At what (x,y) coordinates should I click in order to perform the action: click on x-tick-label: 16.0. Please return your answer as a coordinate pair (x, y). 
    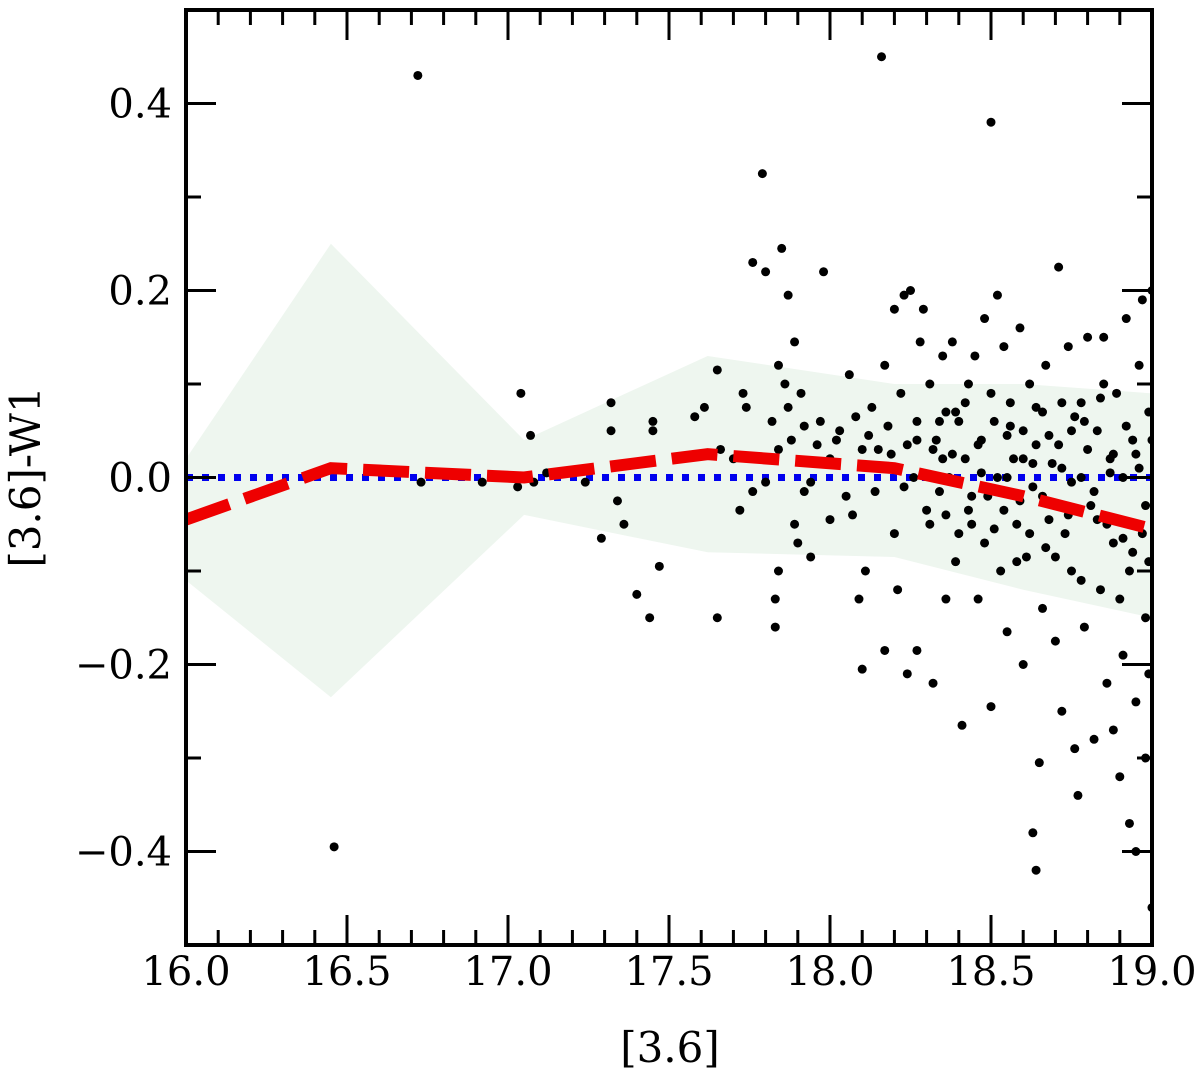
    Looking at the image, I should click on (185, 972).